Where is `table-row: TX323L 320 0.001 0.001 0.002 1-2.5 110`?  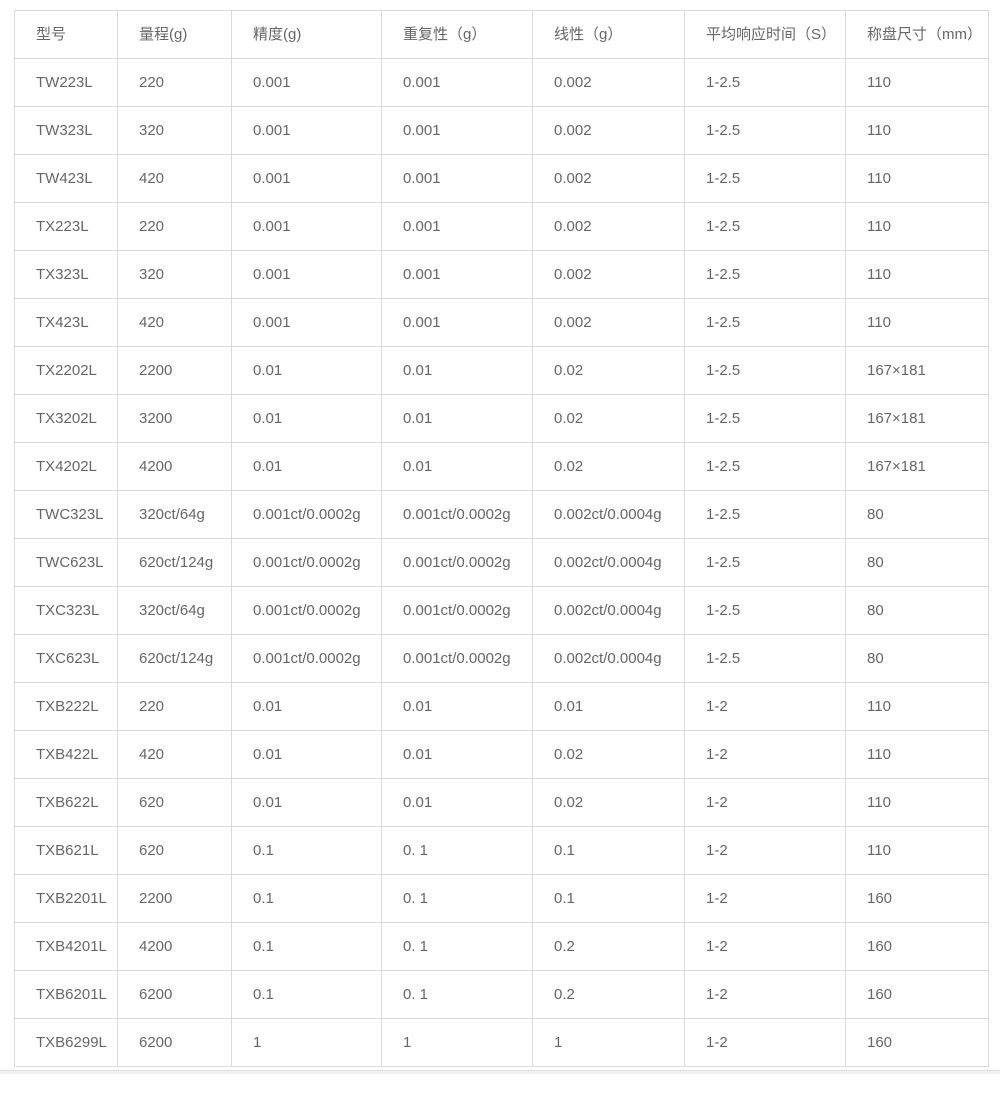
table-row: TX323L 320 0.001 0.001 0.002 1-2.5 110 is located at coordinates (501, 274).